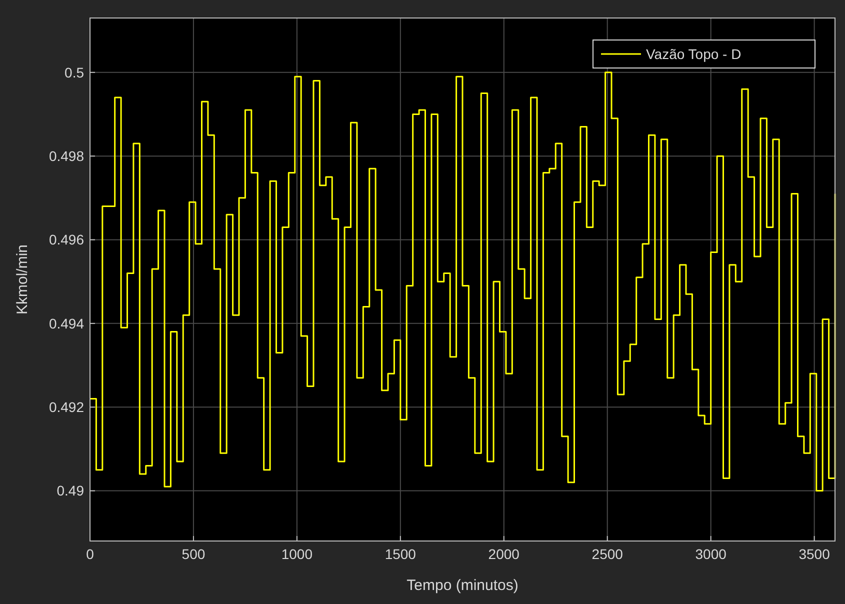 This screenshot has width=845, height=604. I want to click on x-tick-label: 2000, so click(504, 554).